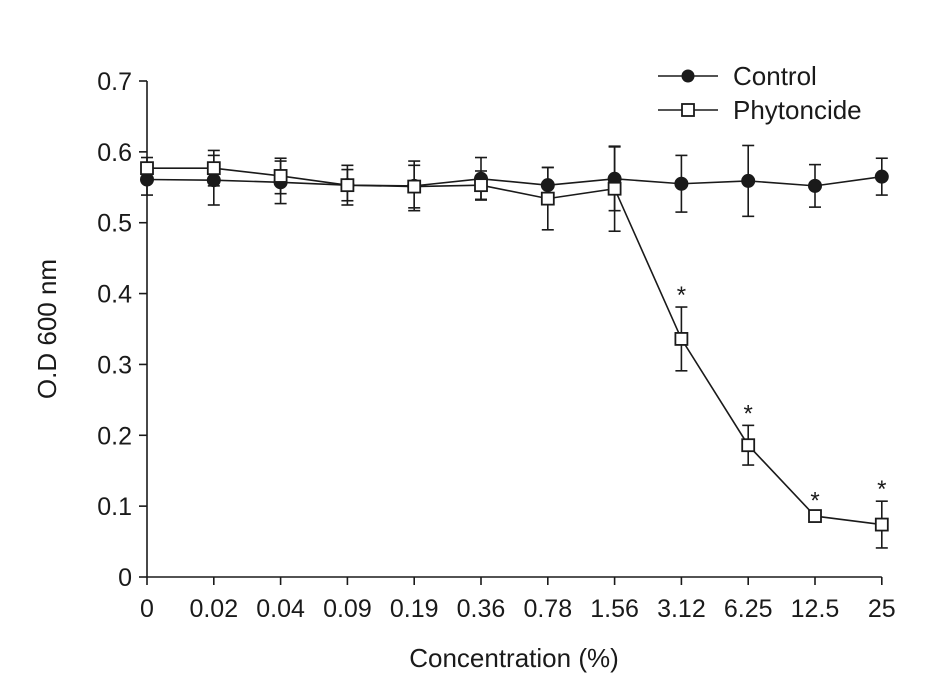 The image size is (940, 690). Describe the element at coordinates (114, 224) in the screenshot. I see `y-tick-label: 0.5` at that location.